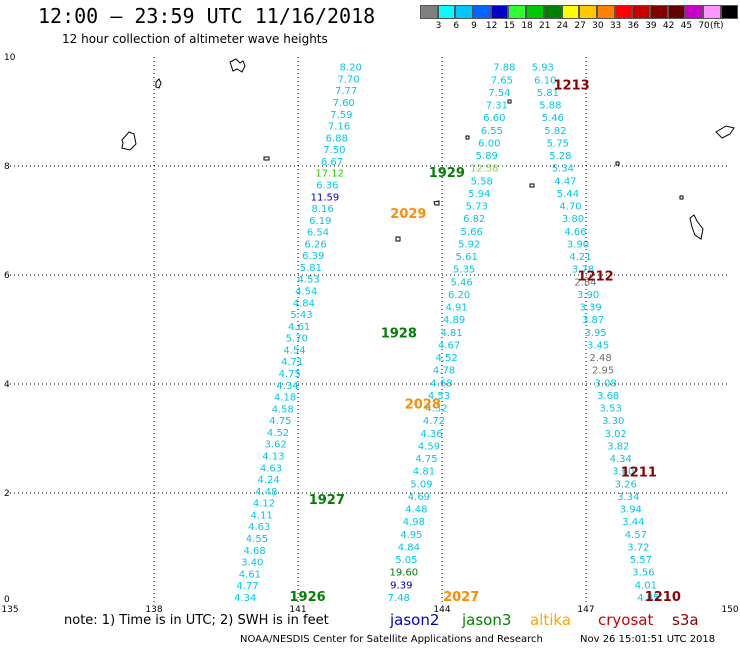 The width and height of the screenshot is (740, 650). What do you see at coordinates (729, 610) in the screenshot?
I see `x-tick-label: 150` at bounding box center [729, 610].